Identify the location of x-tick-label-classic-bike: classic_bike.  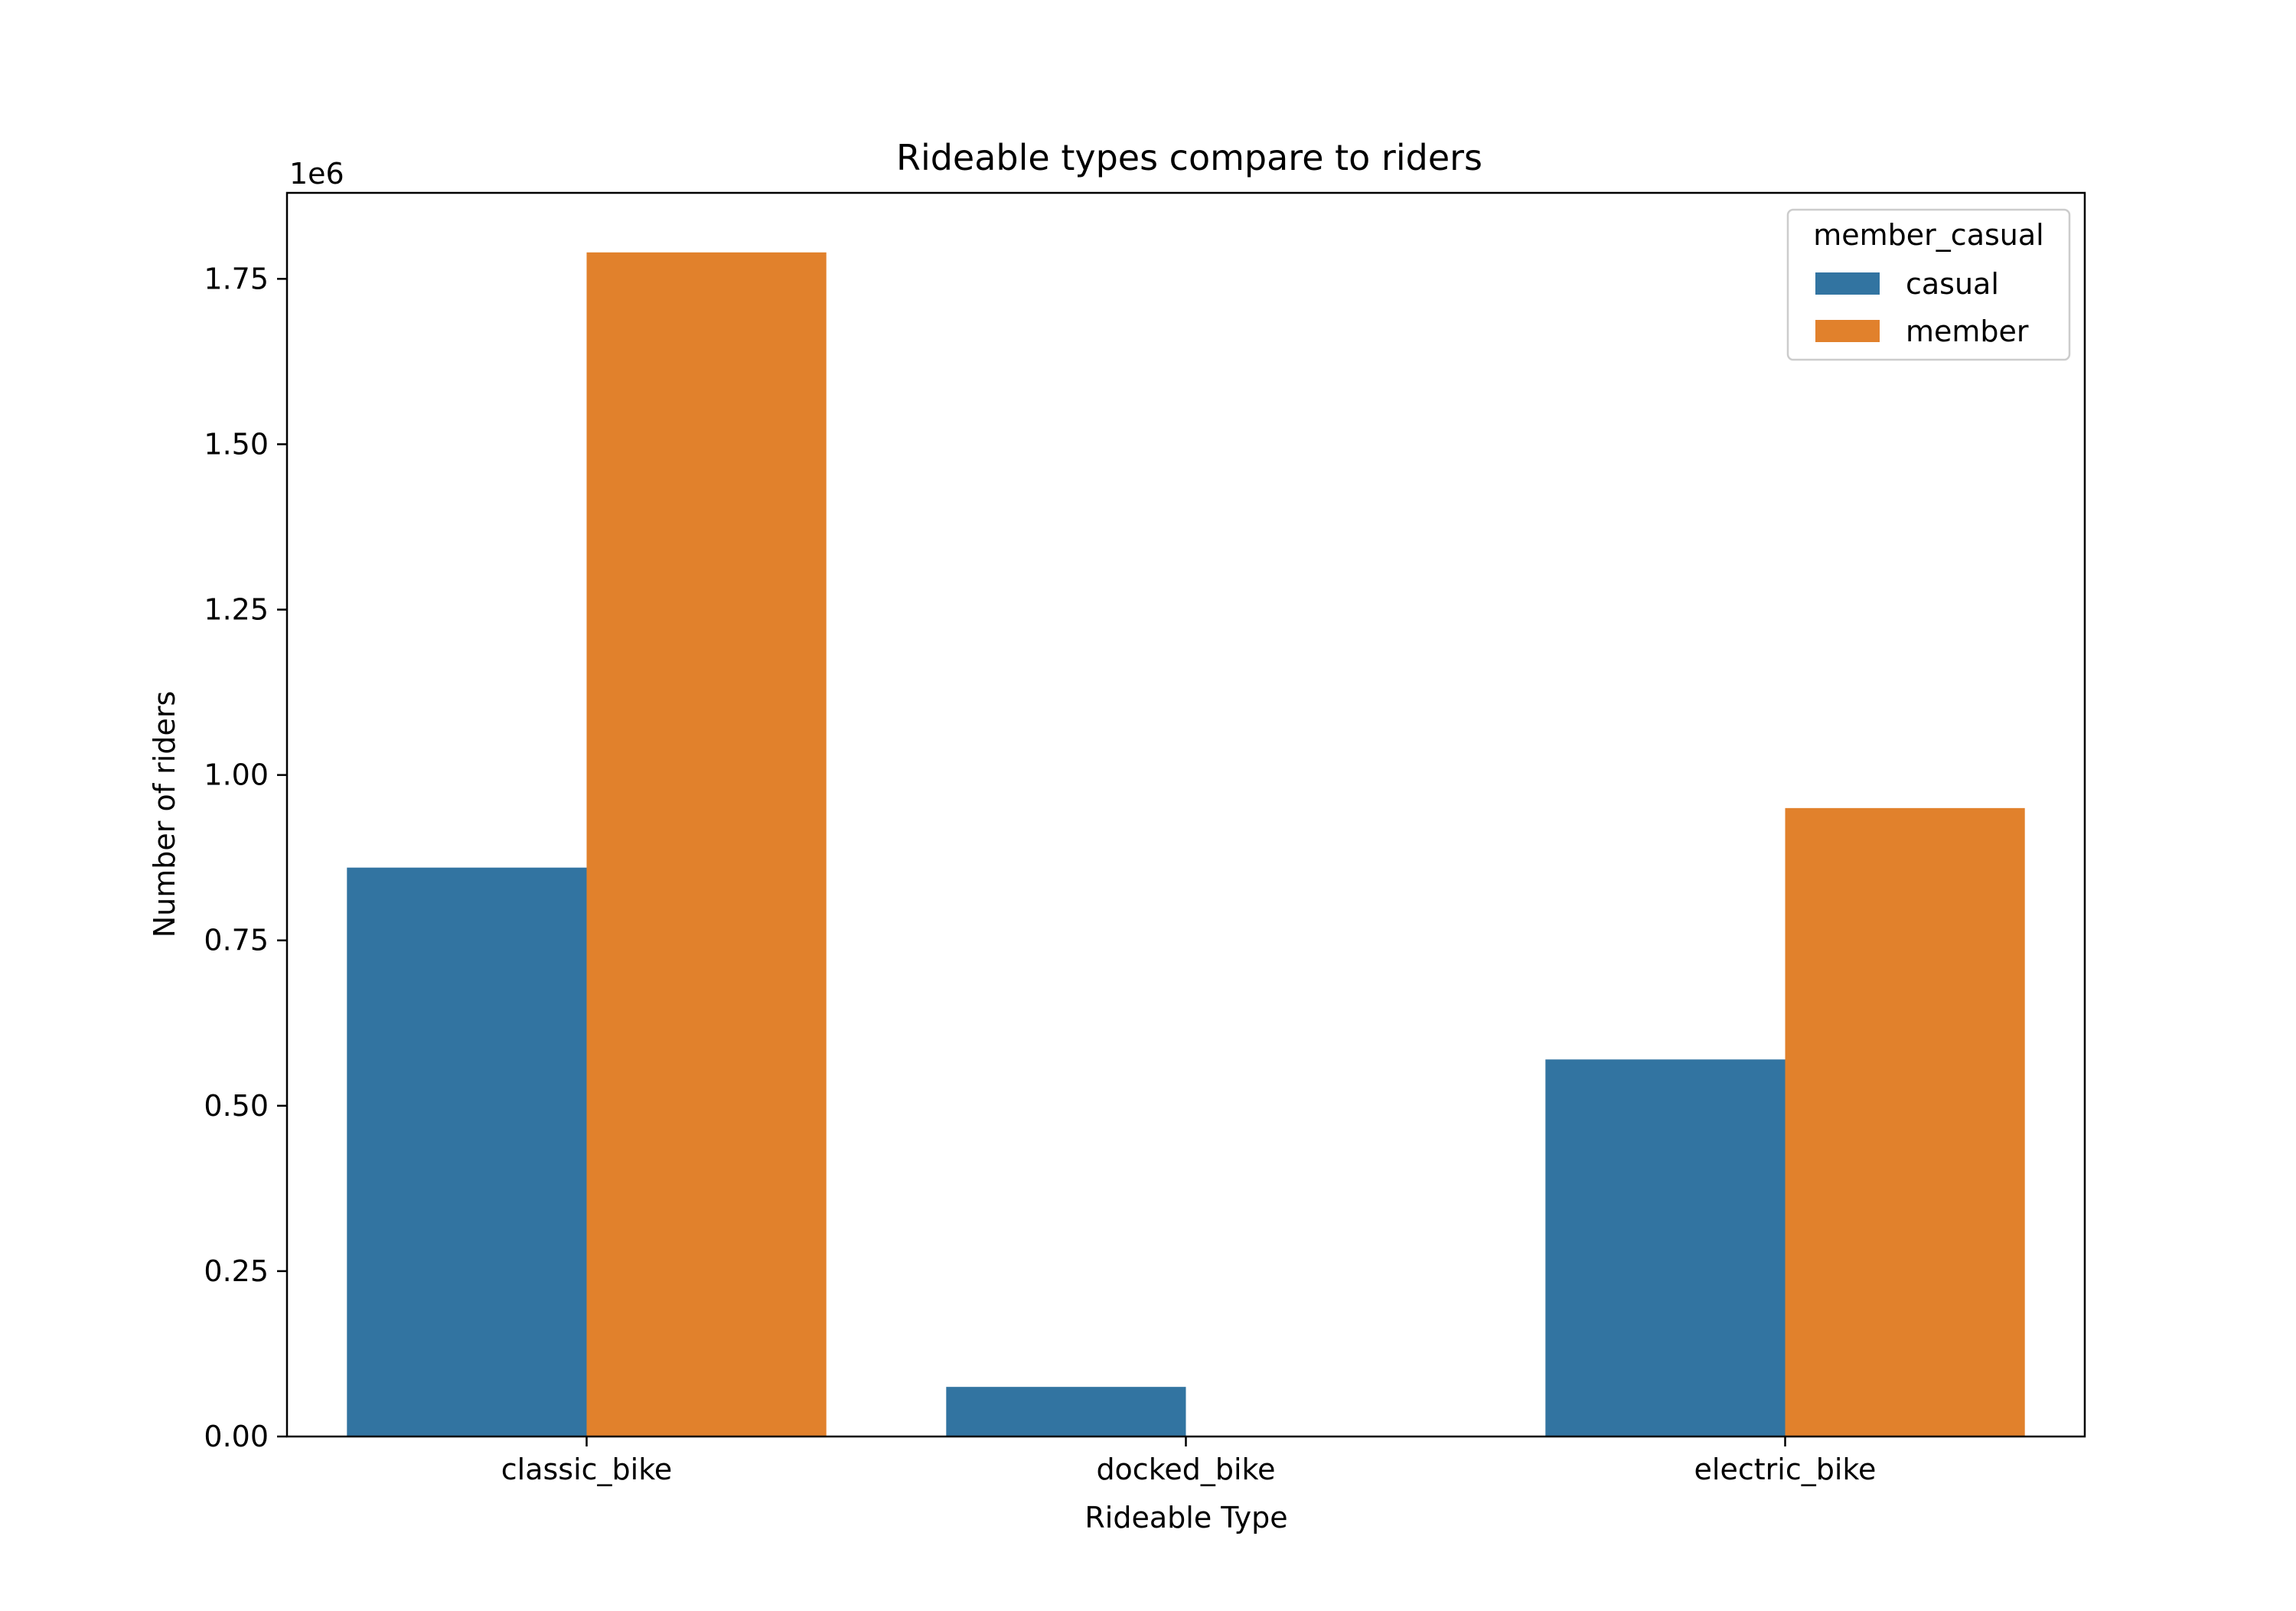
(587, 1469).